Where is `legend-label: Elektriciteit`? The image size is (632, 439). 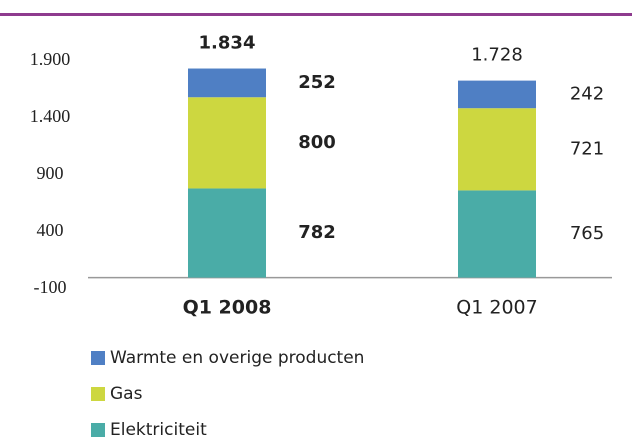 legend-label: Elektriciteit is located at coordinates (158, 429).